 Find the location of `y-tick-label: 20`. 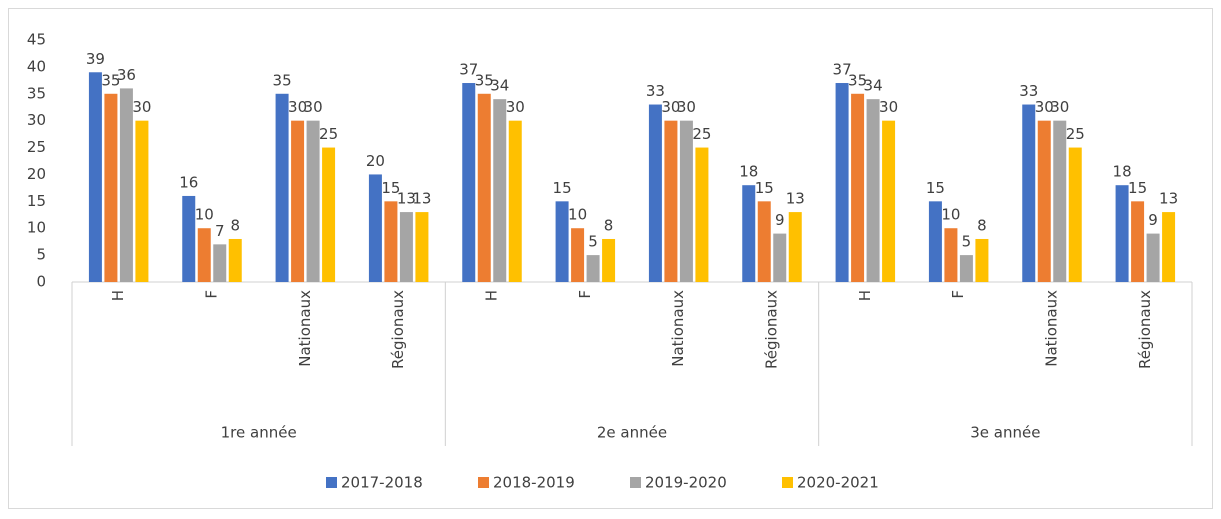

y-tick-label: 20 is located at coordinates (36, 174).